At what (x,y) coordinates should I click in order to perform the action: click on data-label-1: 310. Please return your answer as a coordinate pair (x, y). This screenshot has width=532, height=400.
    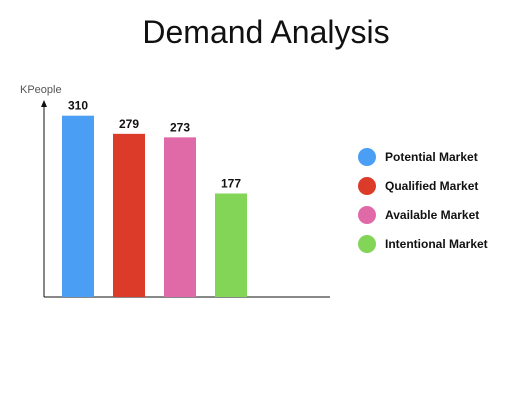
    Looking at the image, I should click on (78, 106).